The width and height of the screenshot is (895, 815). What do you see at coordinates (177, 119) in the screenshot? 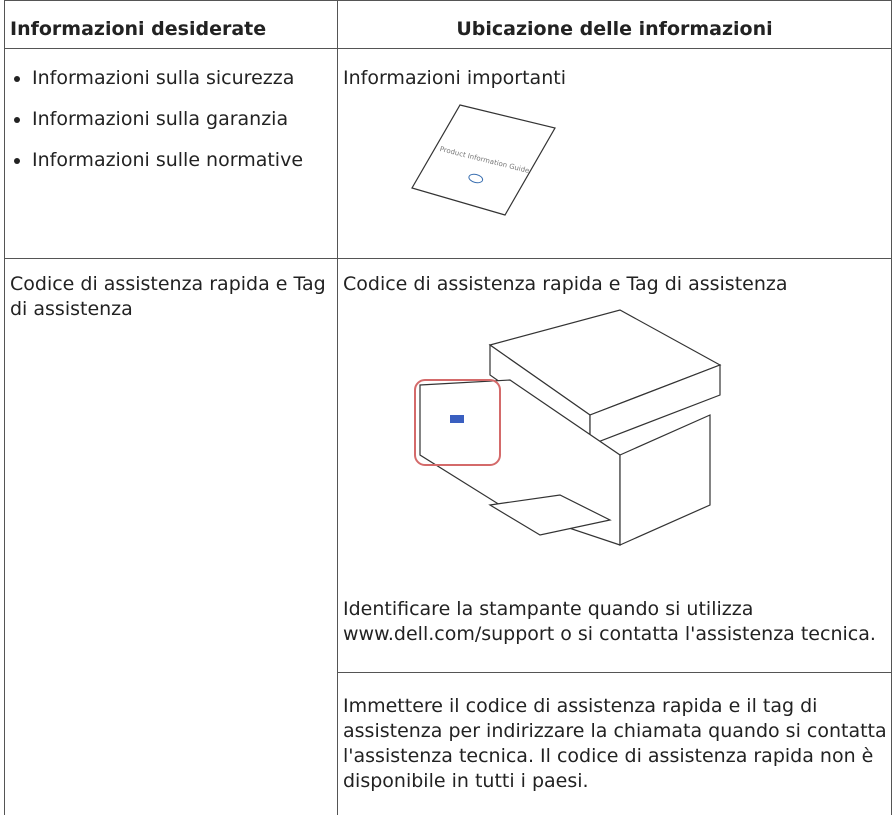
I see `bullet: Informazioni sulla garanzia` at bounding box center [177, 119].